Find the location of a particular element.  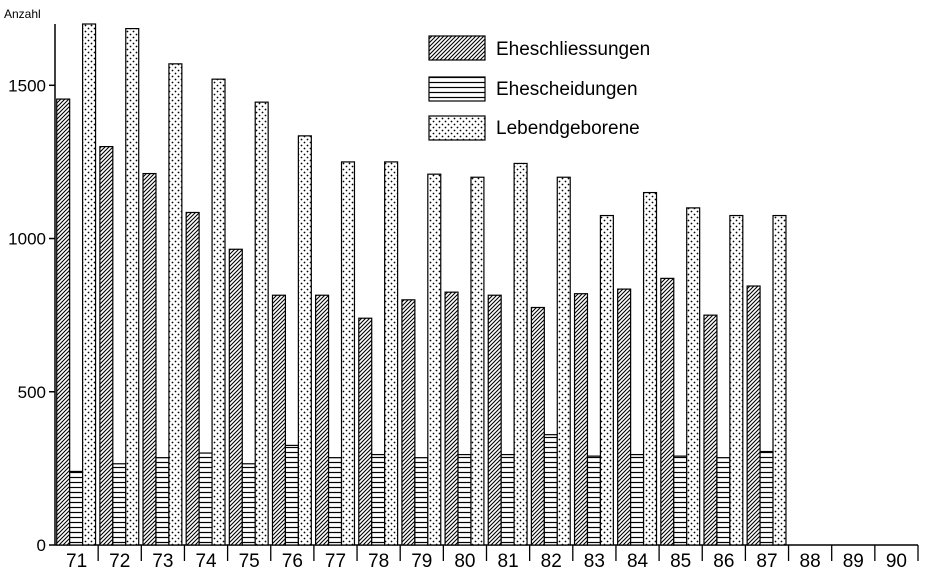

legend-label-eheschliessungen: Eheschliessungen is located at coordinates (573, 49).